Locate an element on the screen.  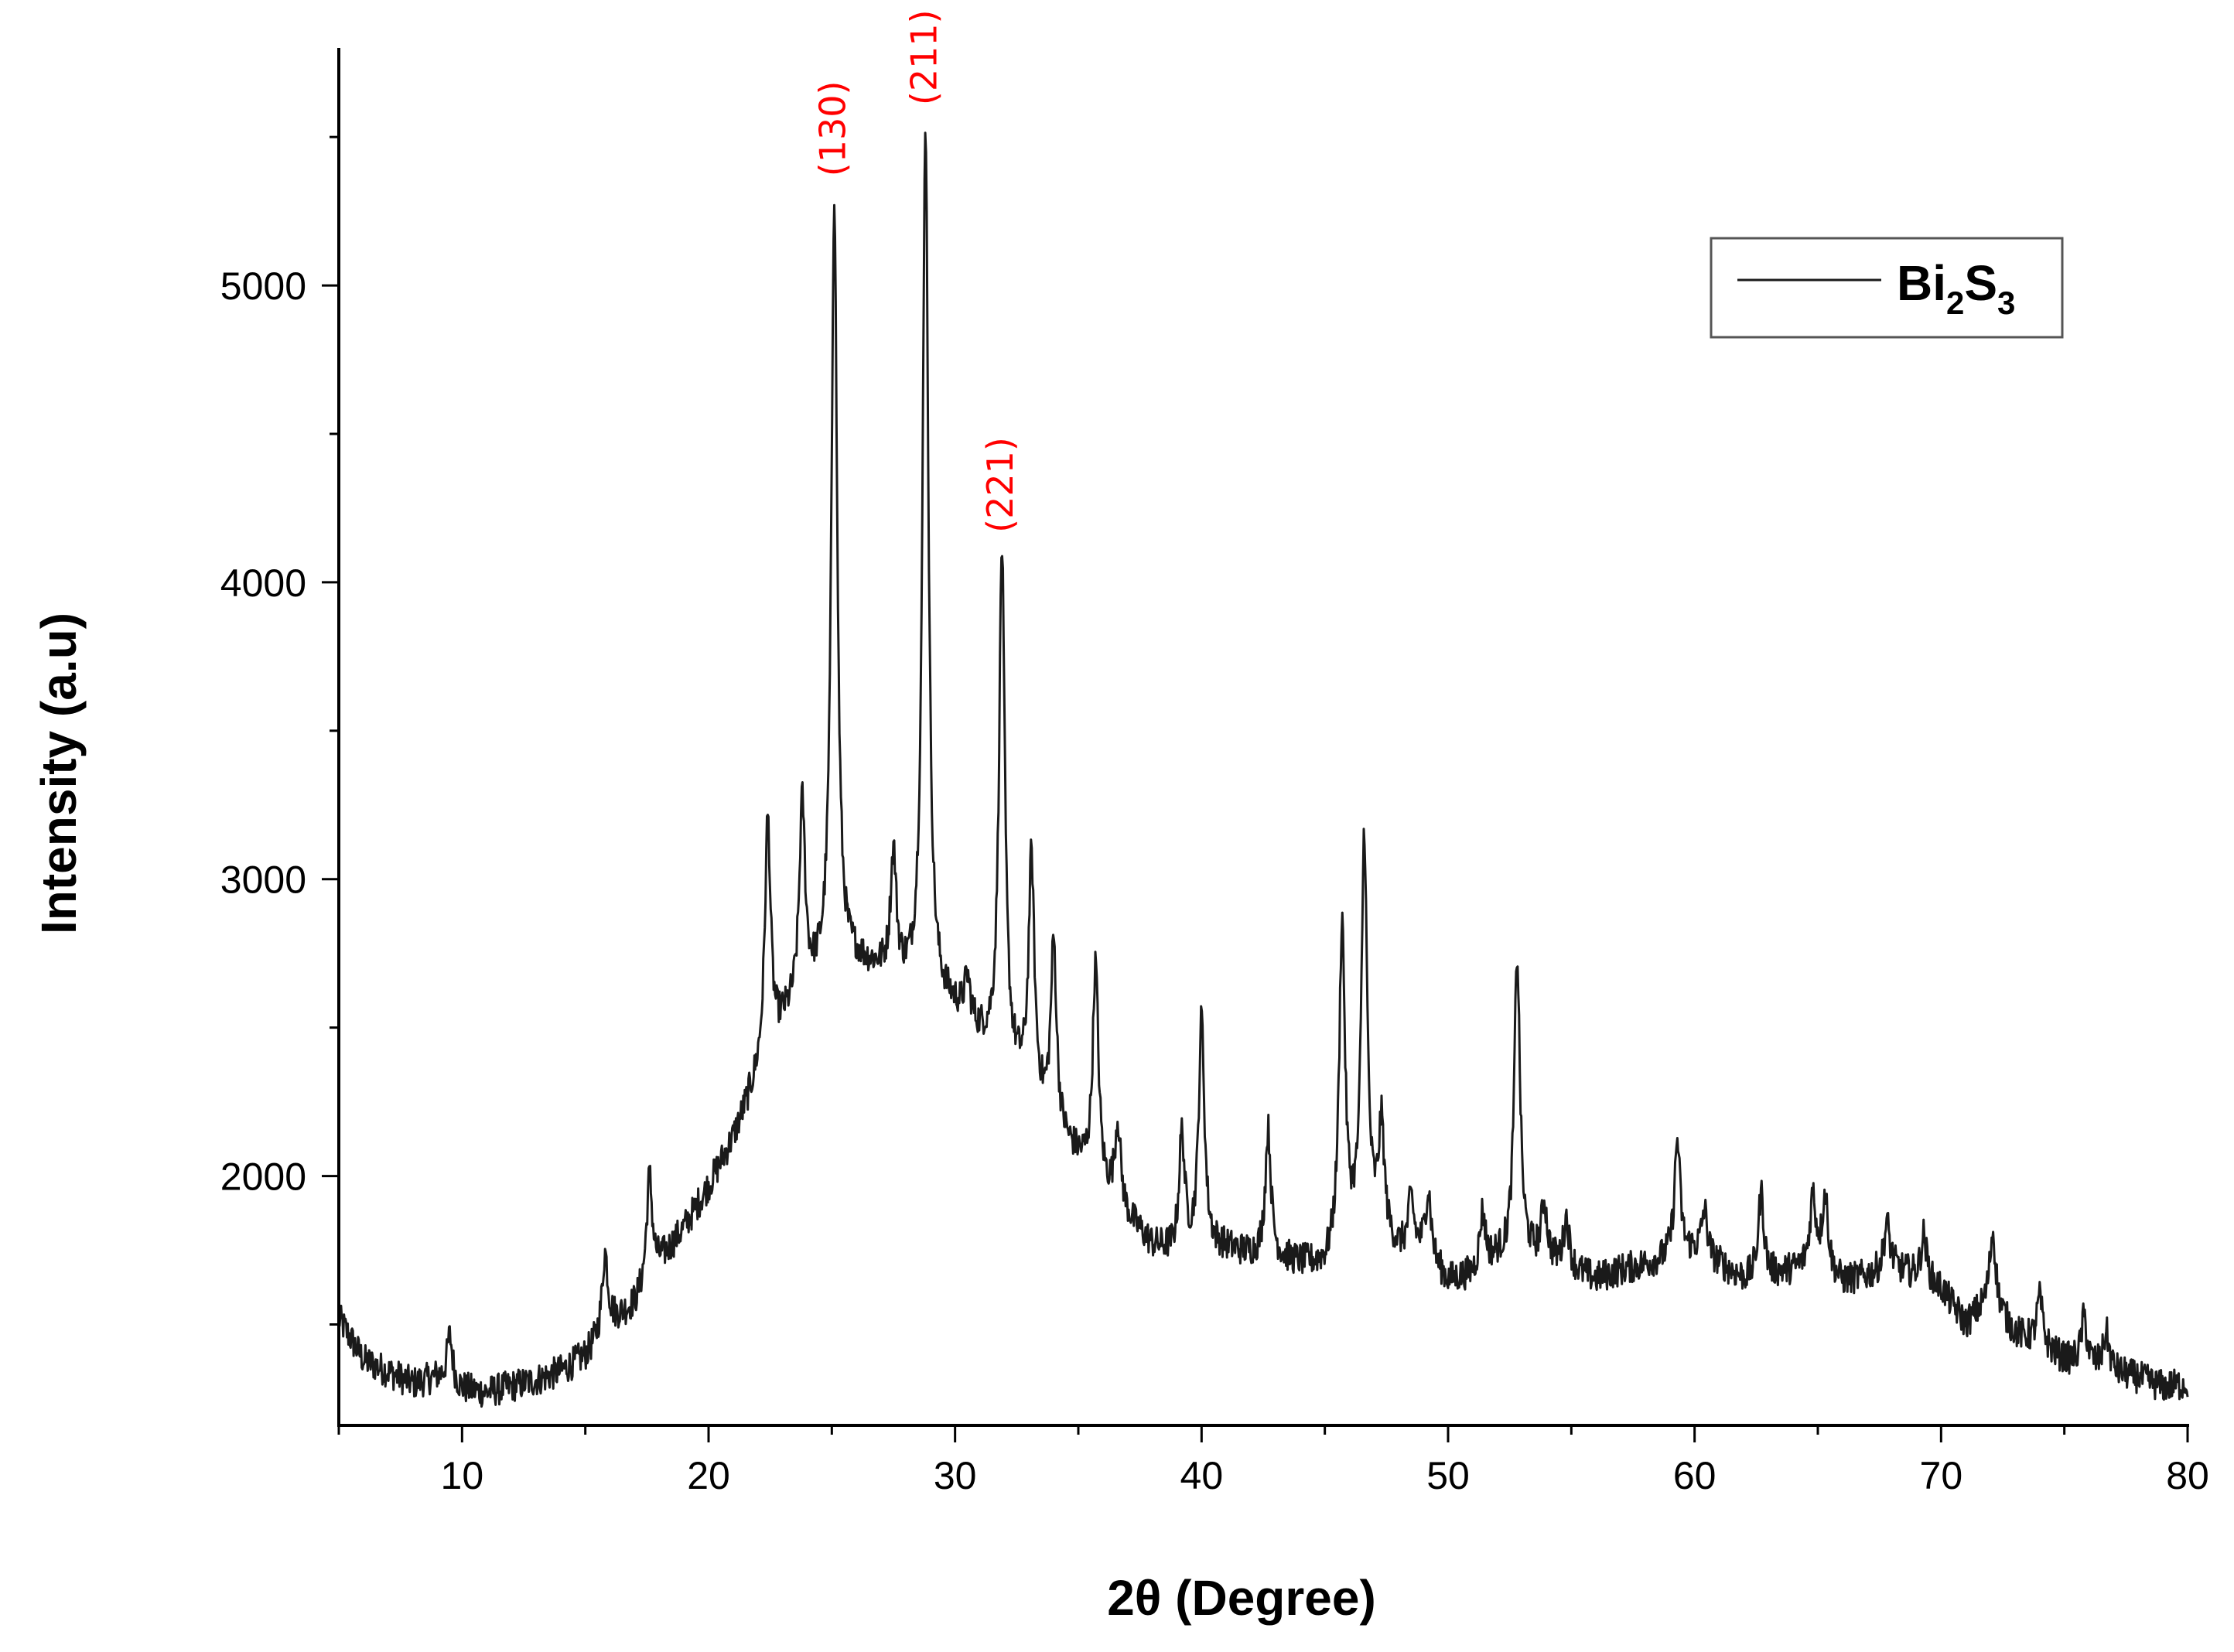
x-tick-label: 70 is located at coordinates (1942, 1475).